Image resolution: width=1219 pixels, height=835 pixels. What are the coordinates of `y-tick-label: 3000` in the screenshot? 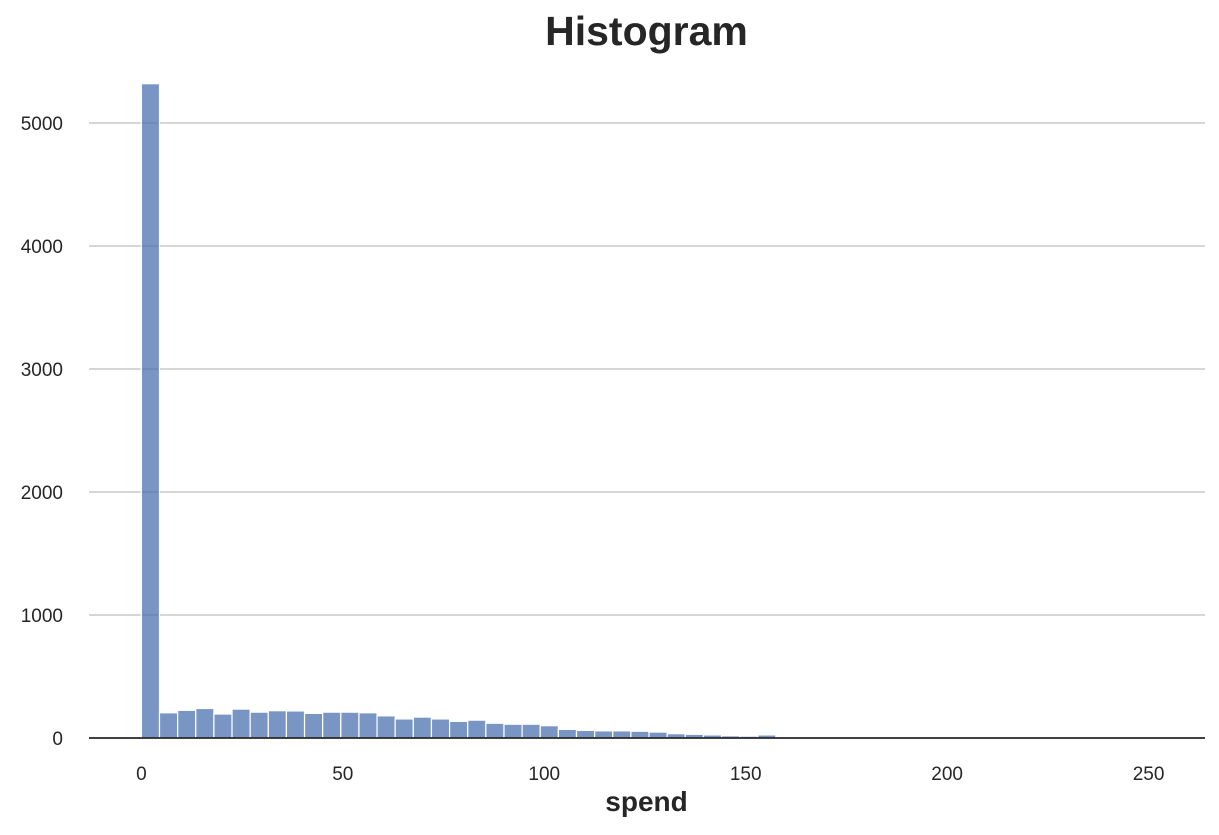 It's located at (42, 370).